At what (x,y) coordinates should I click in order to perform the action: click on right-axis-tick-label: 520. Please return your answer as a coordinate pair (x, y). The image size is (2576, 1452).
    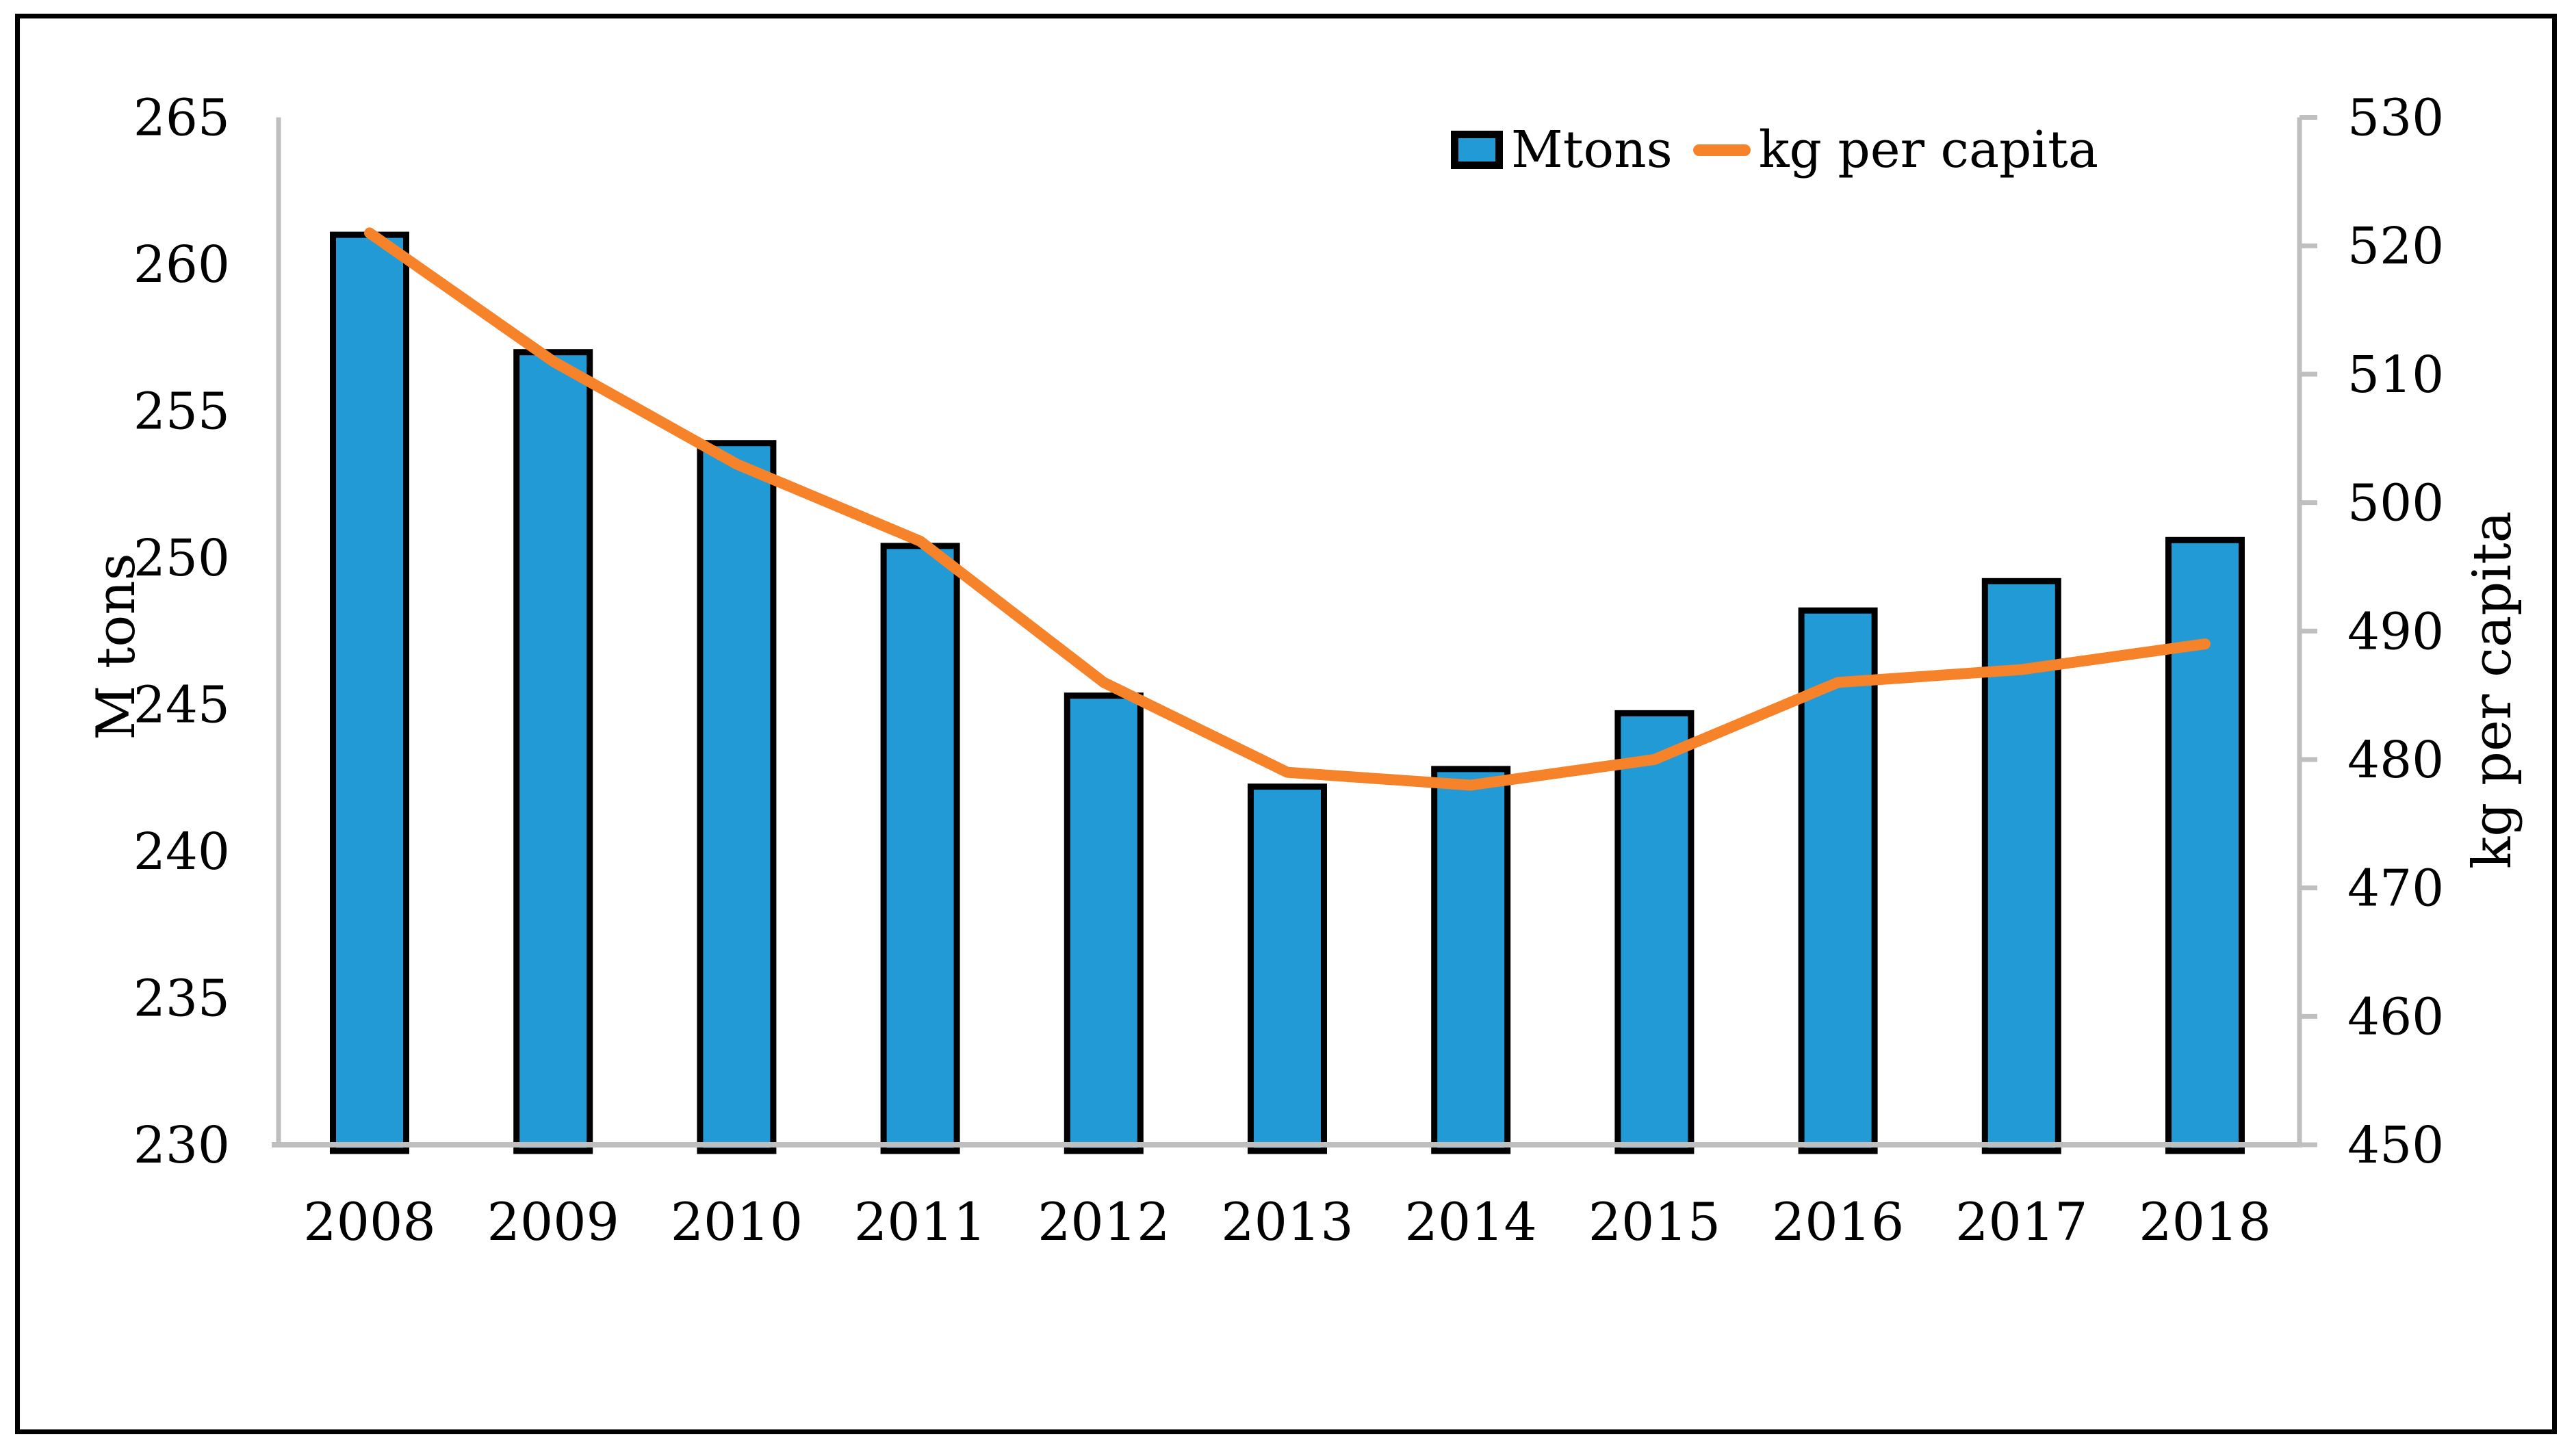
    Looking at the image, I should click on (2395, 246).